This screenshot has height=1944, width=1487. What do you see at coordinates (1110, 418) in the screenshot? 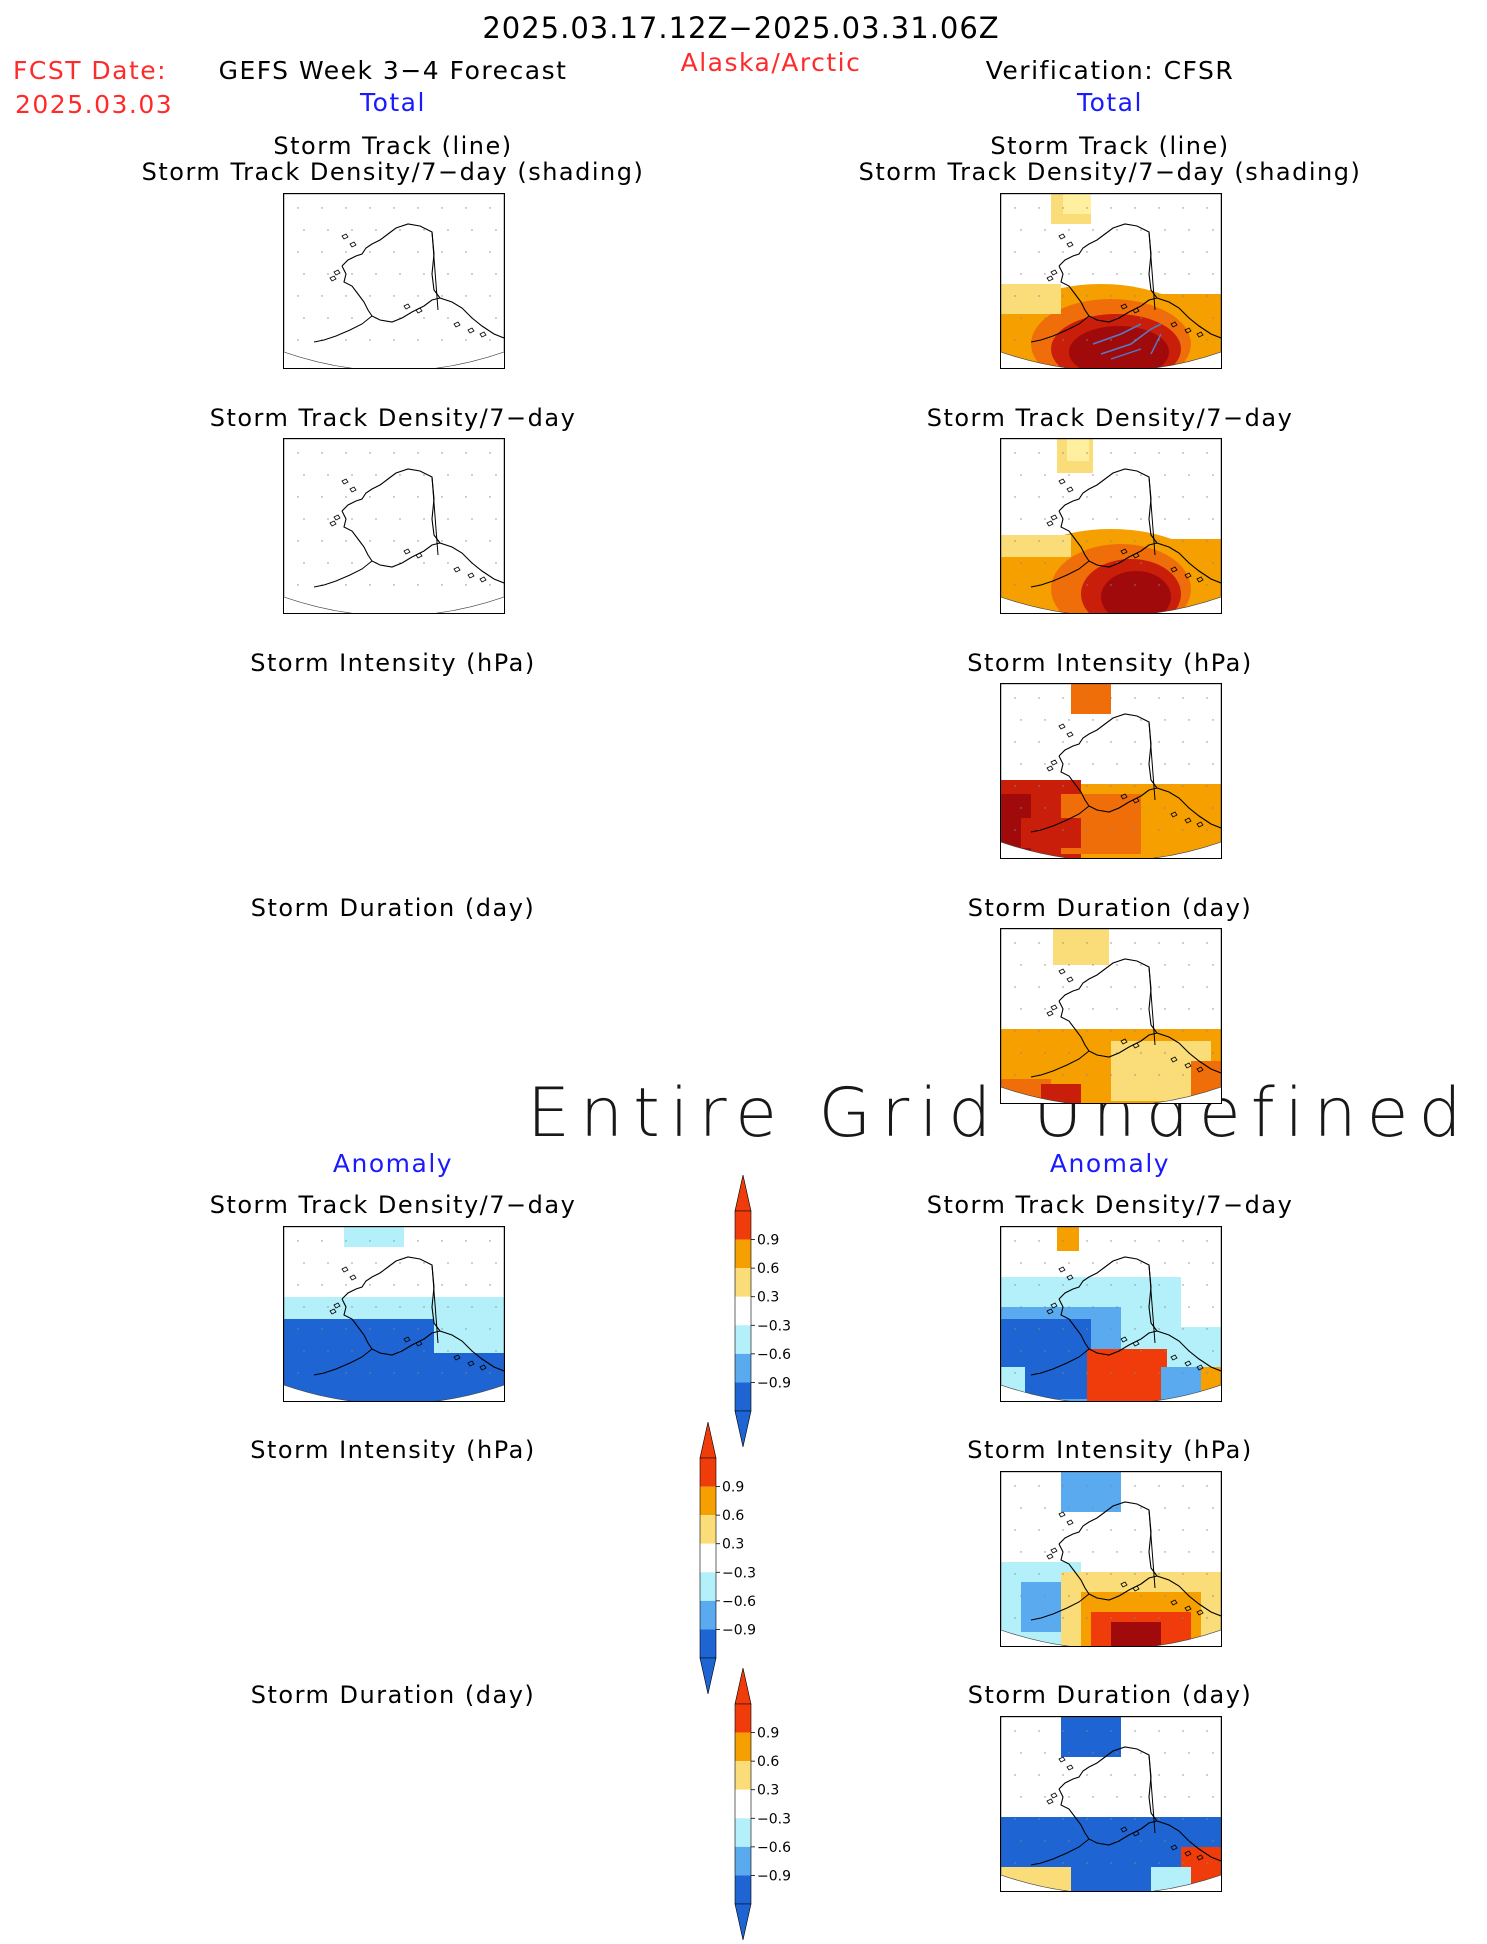
I see `right-track-density-title: Storm Track Density/7−day` at bounding box center [1110, 418].